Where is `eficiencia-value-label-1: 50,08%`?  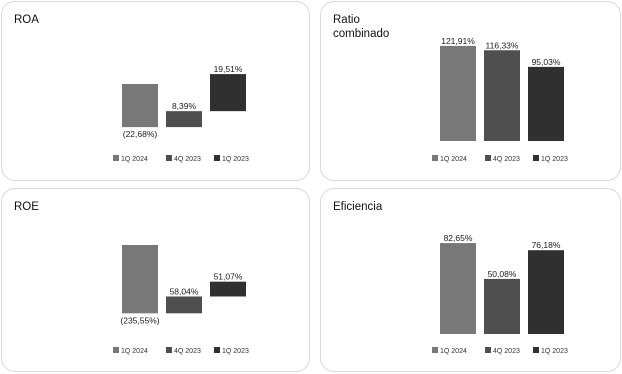 eficiencia-value-label-1: 50,08% is located at coordinates (502, 274).